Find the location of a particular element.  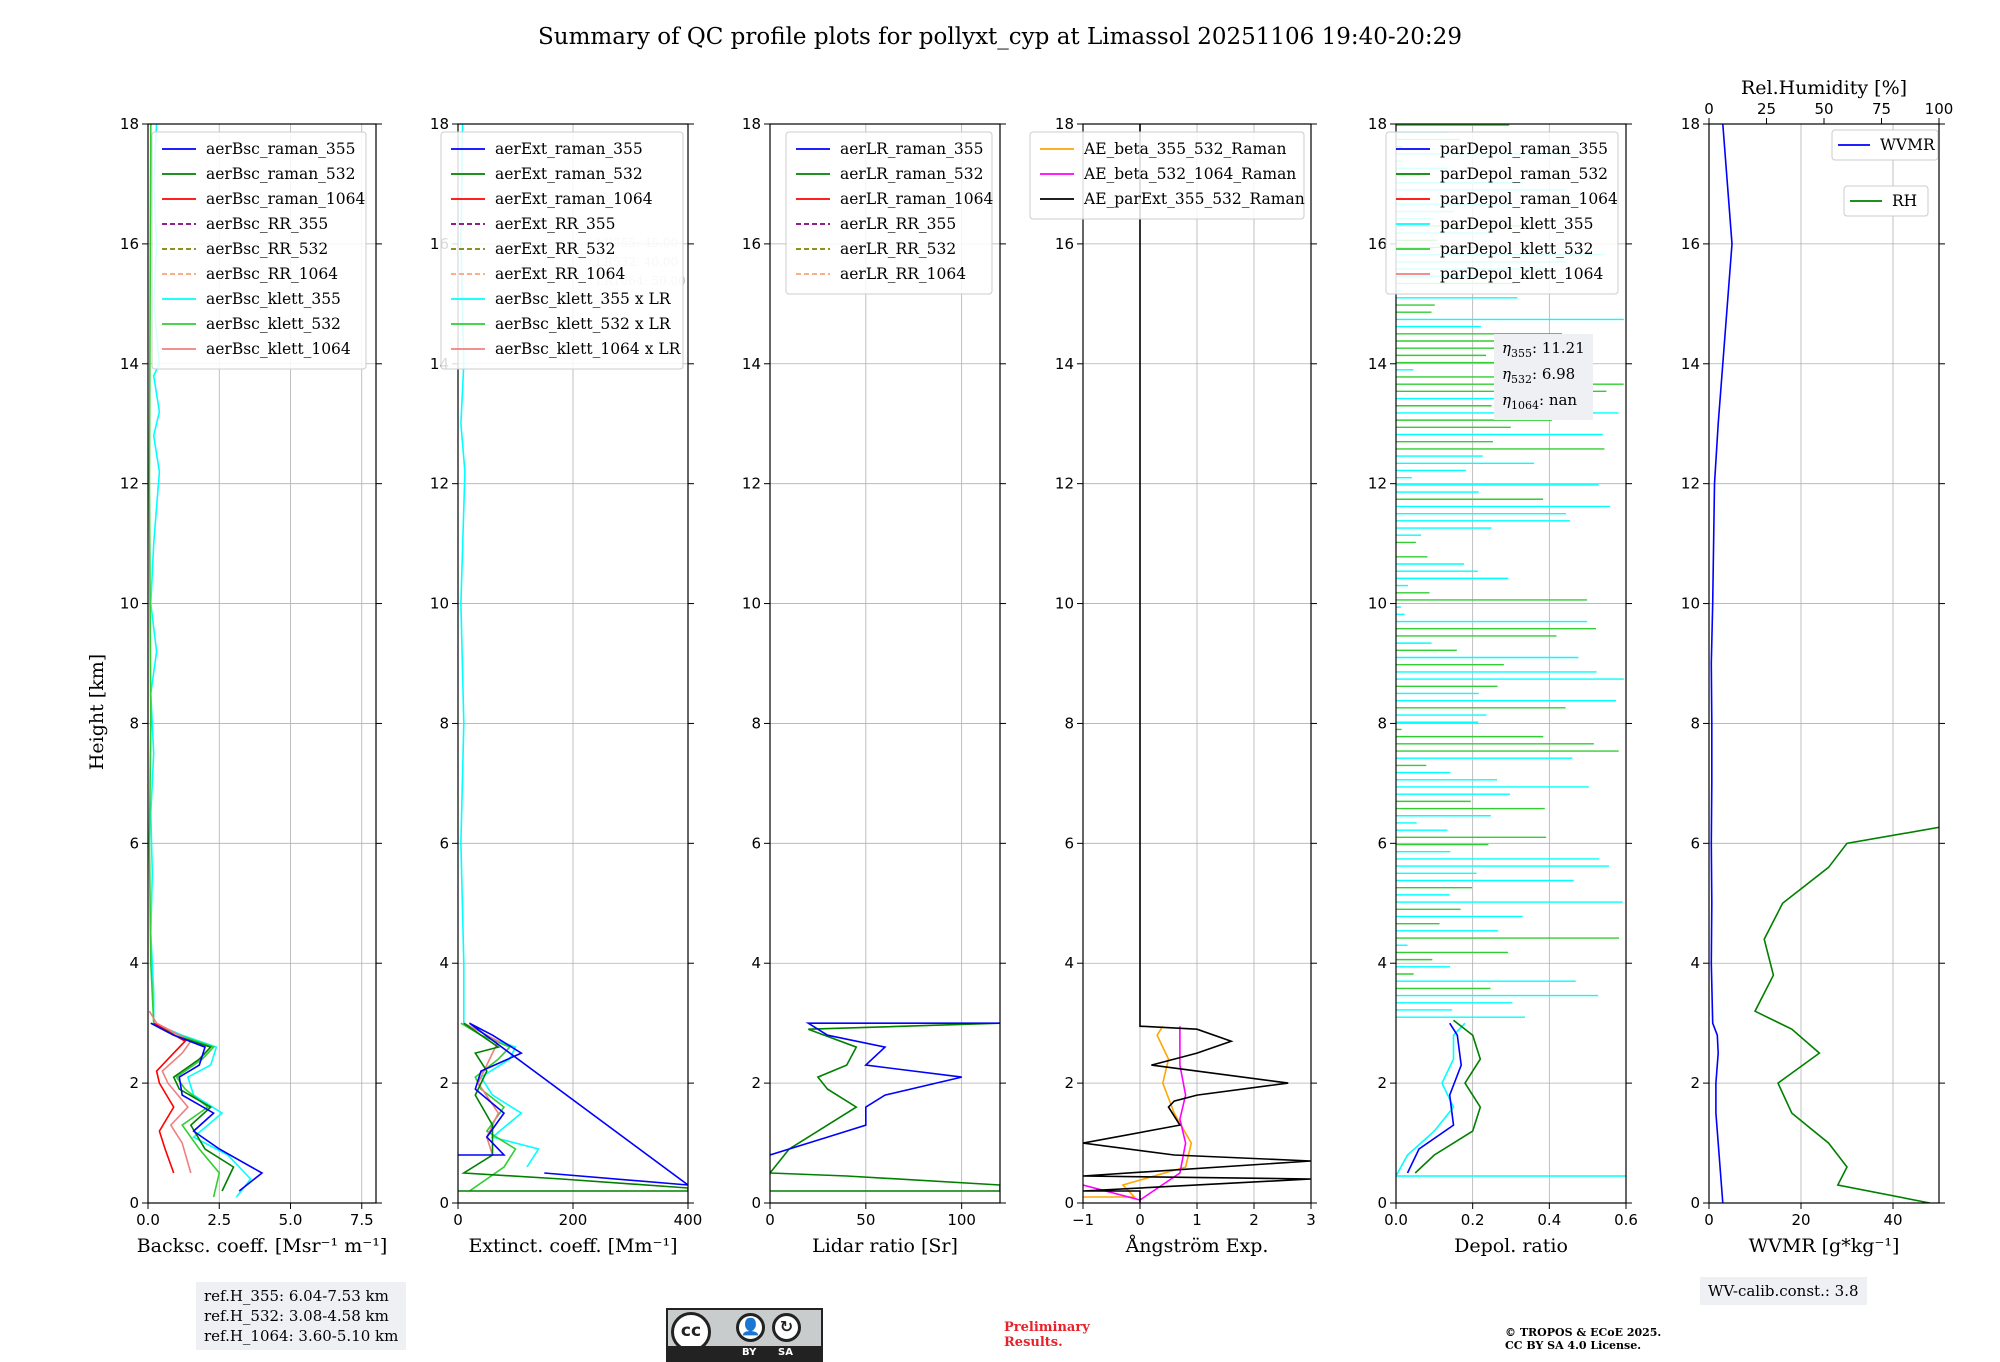

legend-label: aerExt_raman_355 is located at coordinates (569, 149).